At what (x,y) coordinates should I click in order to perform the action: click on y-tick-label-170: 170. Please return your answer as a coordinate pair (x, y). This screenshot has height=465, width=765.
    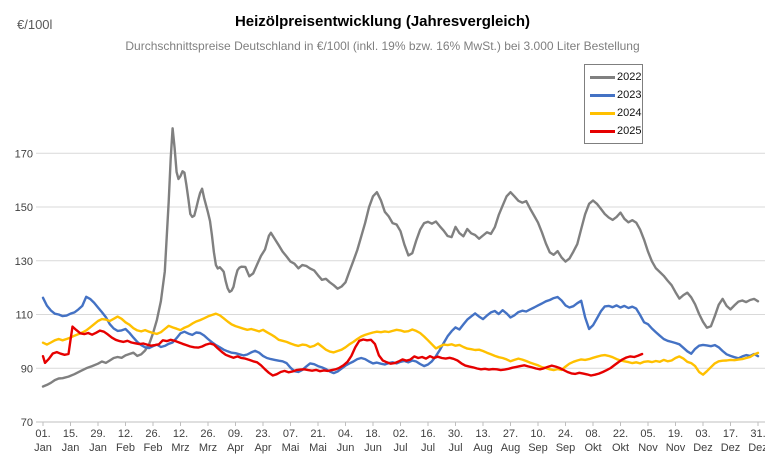
    Looking at the image, I should click on (24, 154).